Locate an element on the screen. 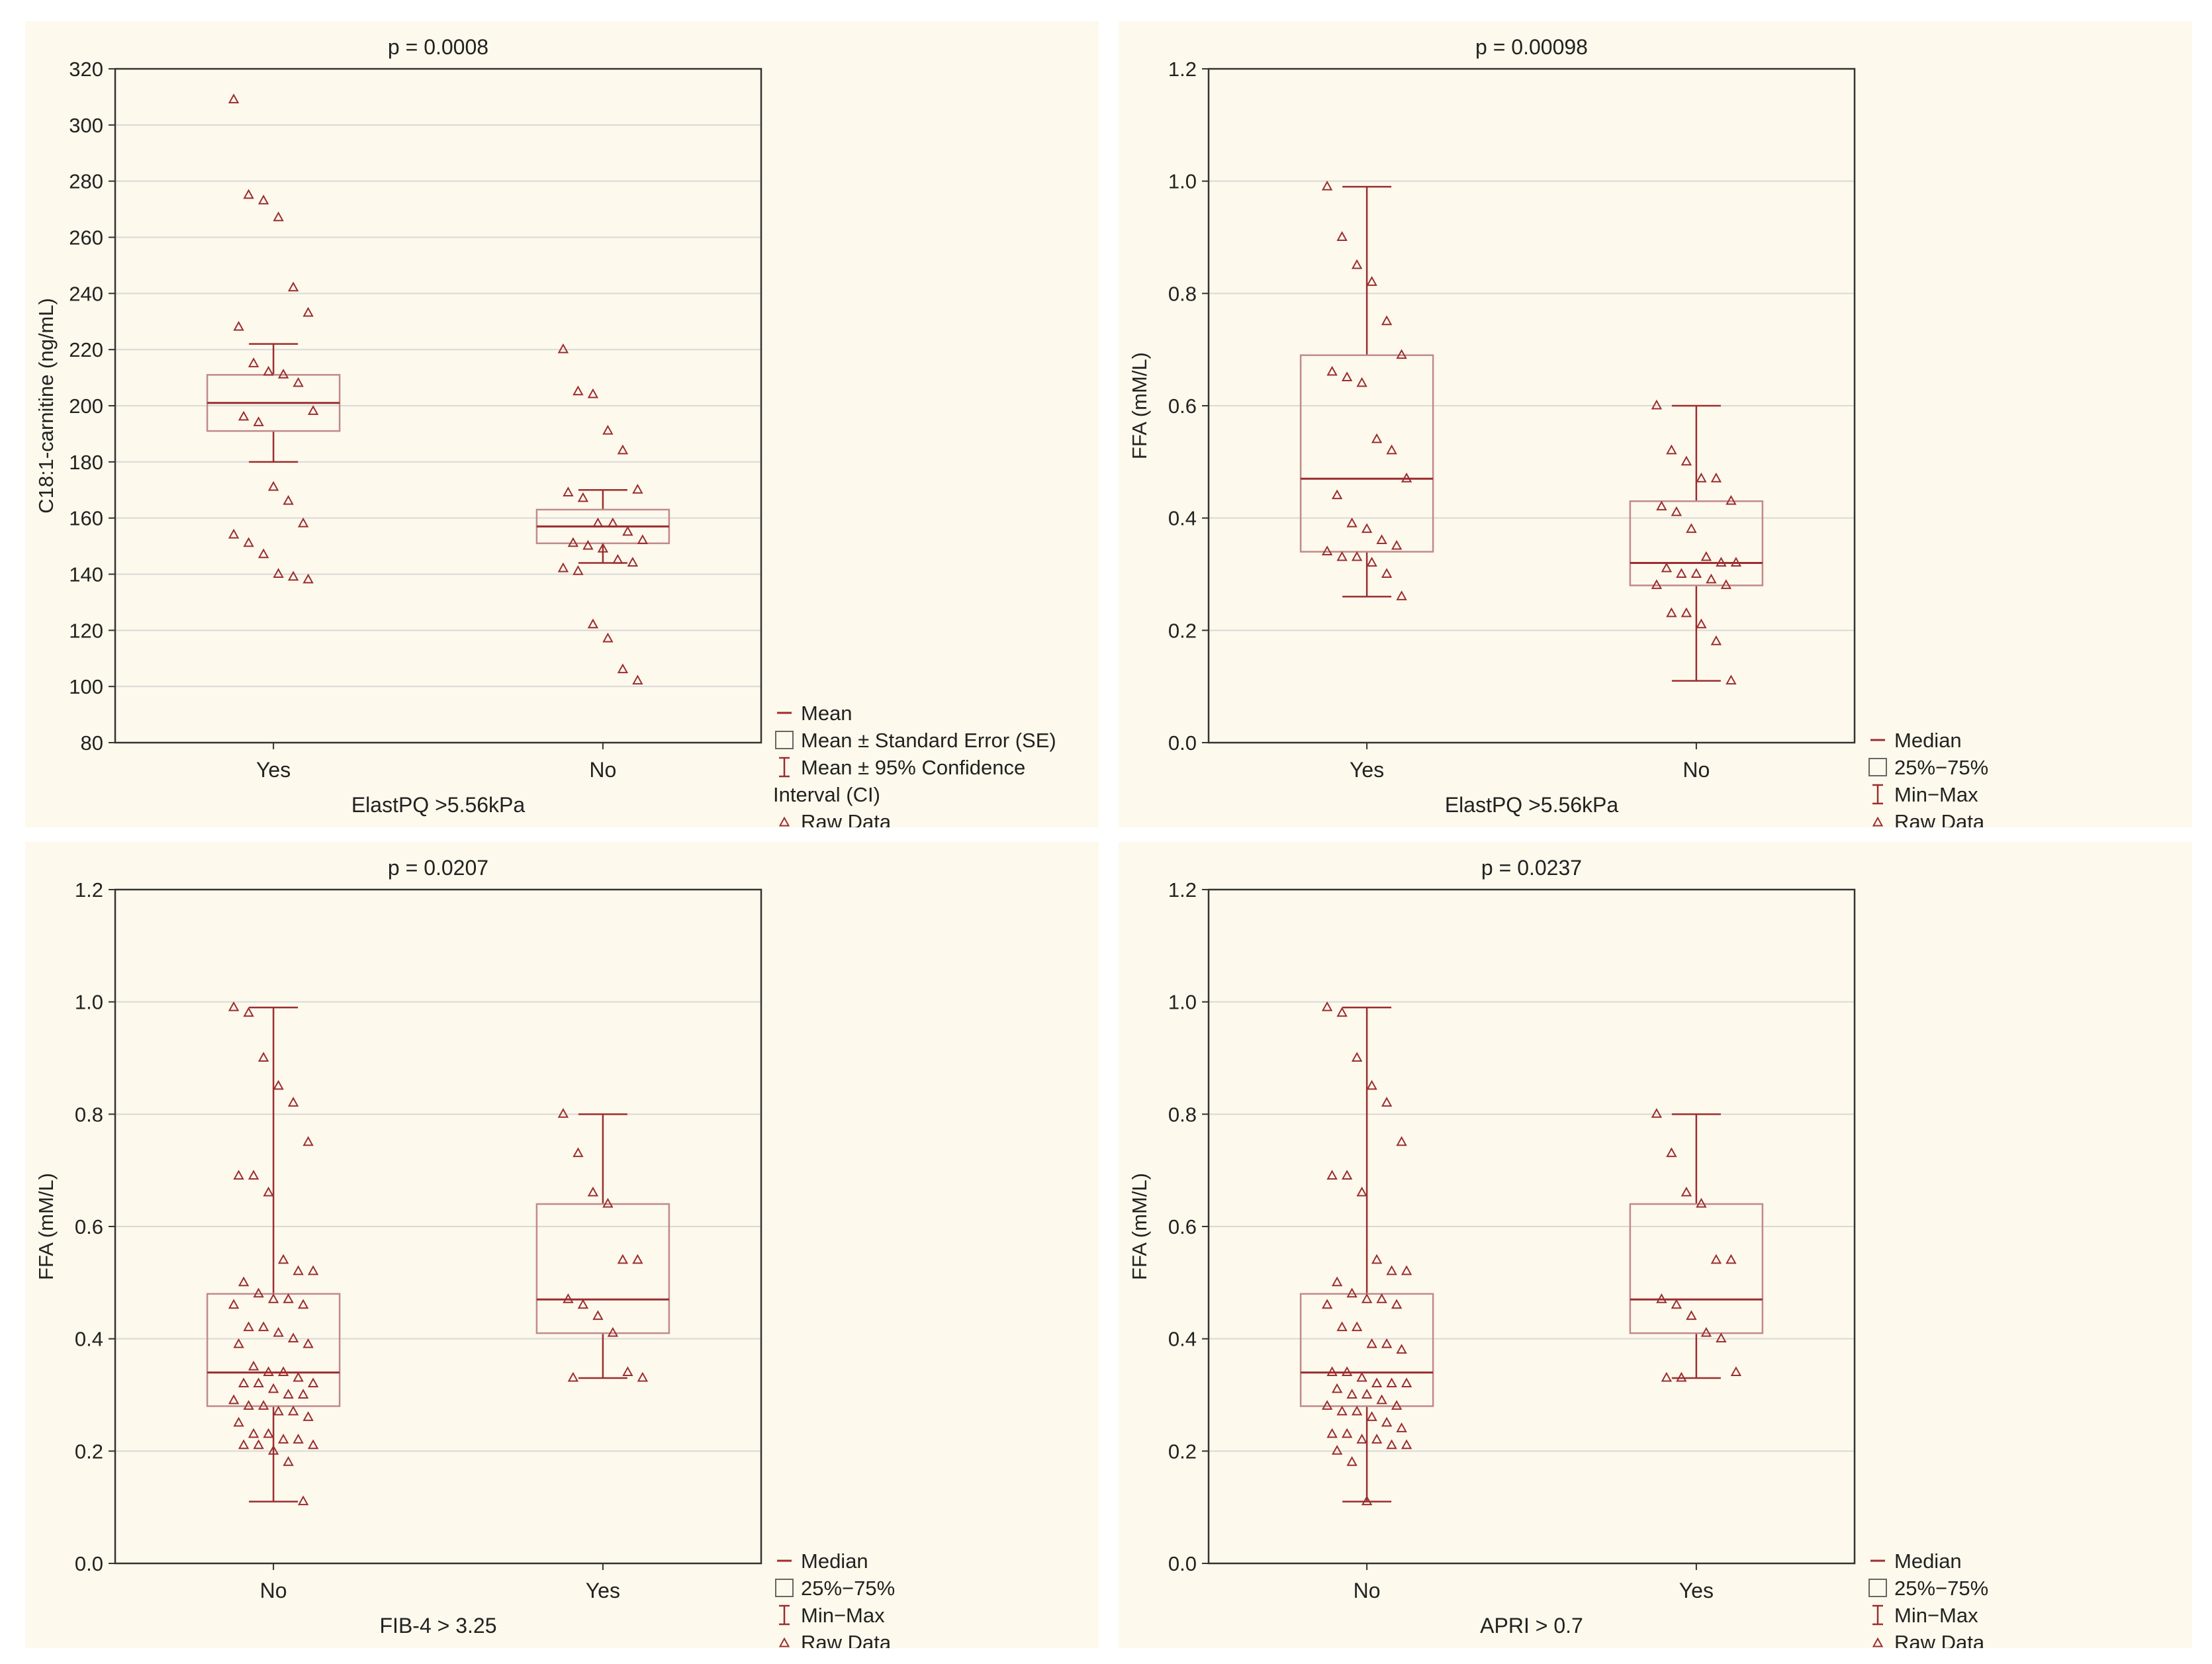 The image size is (2212, 1664). y-axis-label: C18:1-carnitine (ng/mL) is located at coordinates (46, 406).